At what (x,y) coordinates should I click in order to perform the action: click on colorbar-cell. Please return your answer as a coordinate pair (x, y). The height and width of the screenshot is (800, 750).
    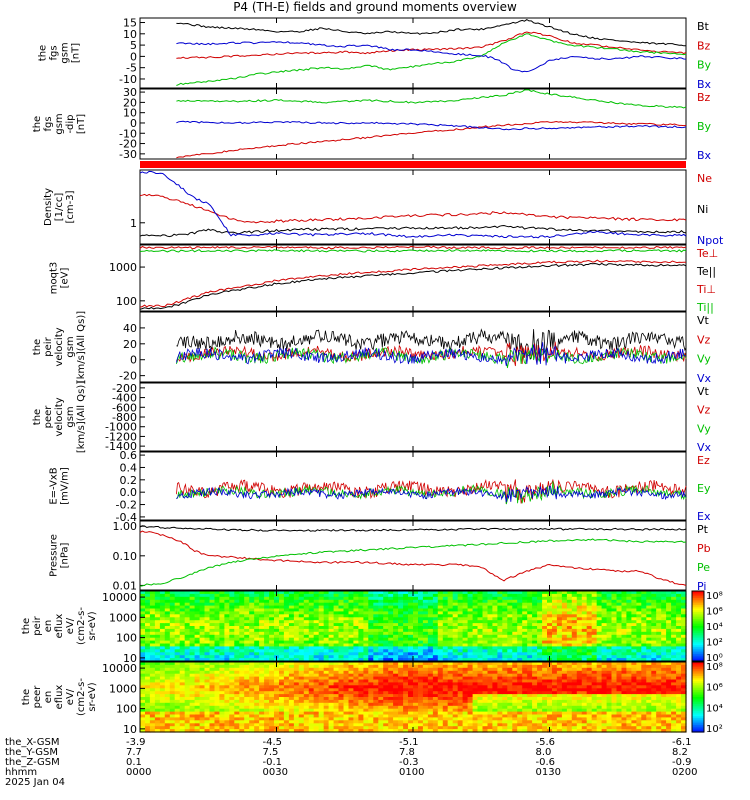
    Looking at the image, I should click on (698, 639).